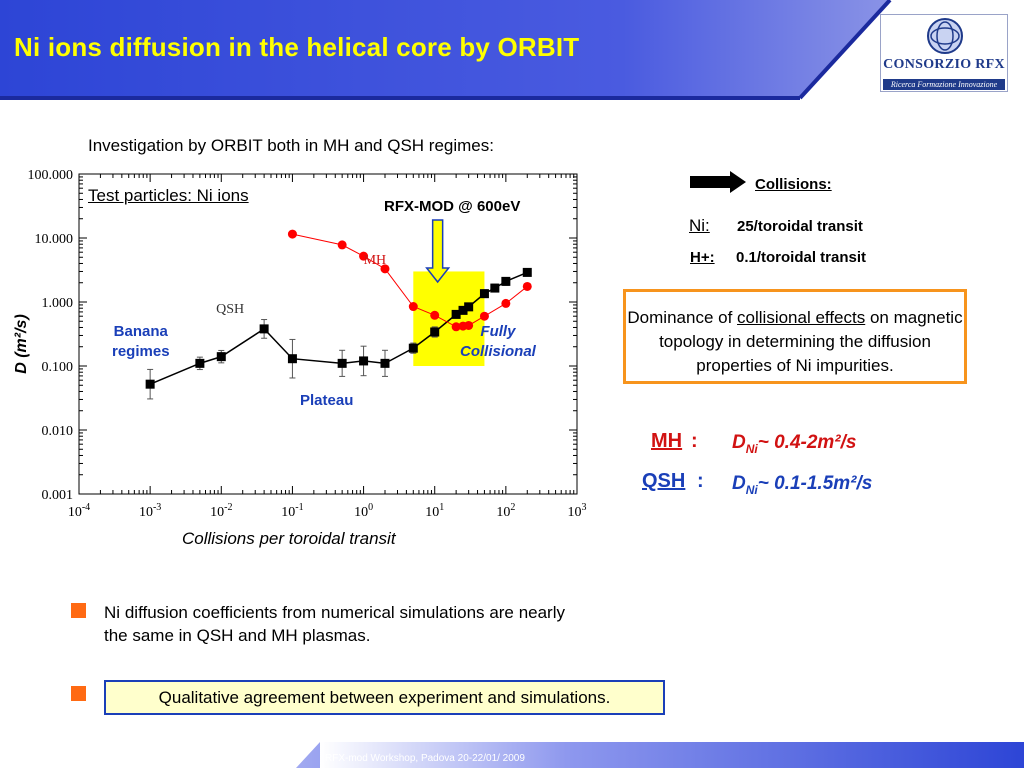  What do you see at coordinates (168, 195) in the screenshot?
I see `test-particles-label: Test particles: Ni ions` at bounding box center [168, 195].